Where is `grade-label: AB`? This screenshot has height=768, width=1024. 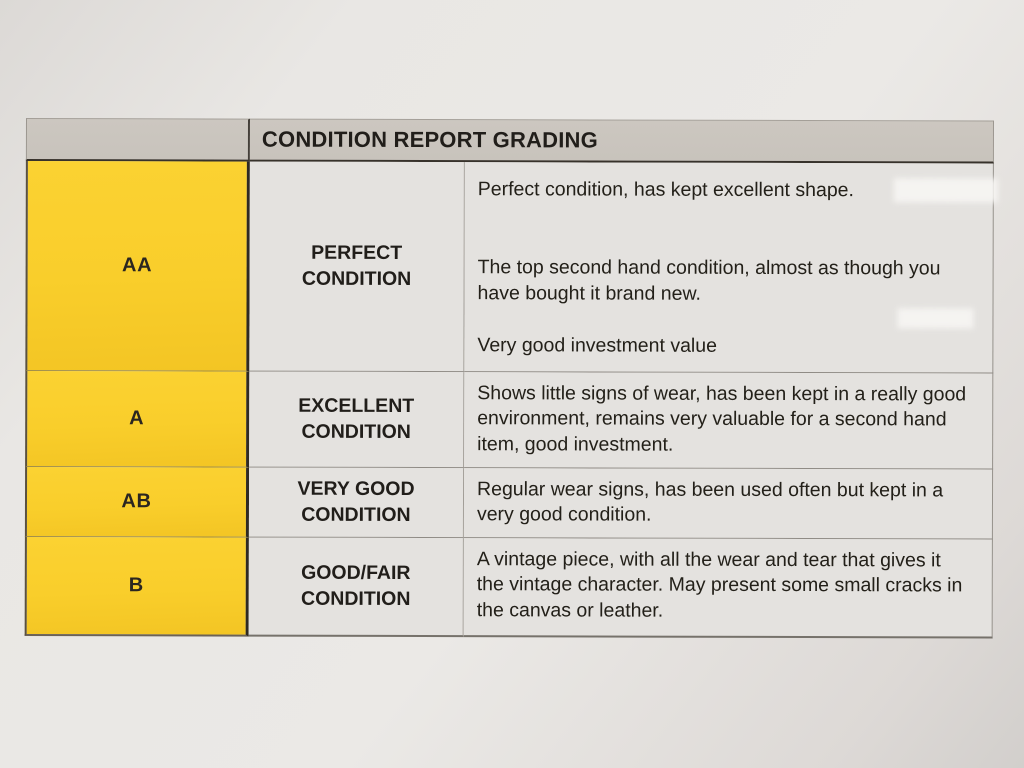 grade-label: AB is located at coordinates (136, 501).